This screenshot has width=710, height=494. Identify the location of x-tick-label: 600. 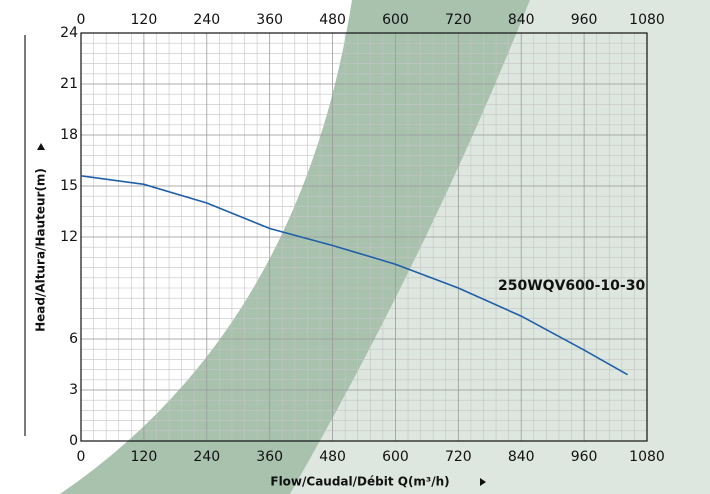
(395, 457).